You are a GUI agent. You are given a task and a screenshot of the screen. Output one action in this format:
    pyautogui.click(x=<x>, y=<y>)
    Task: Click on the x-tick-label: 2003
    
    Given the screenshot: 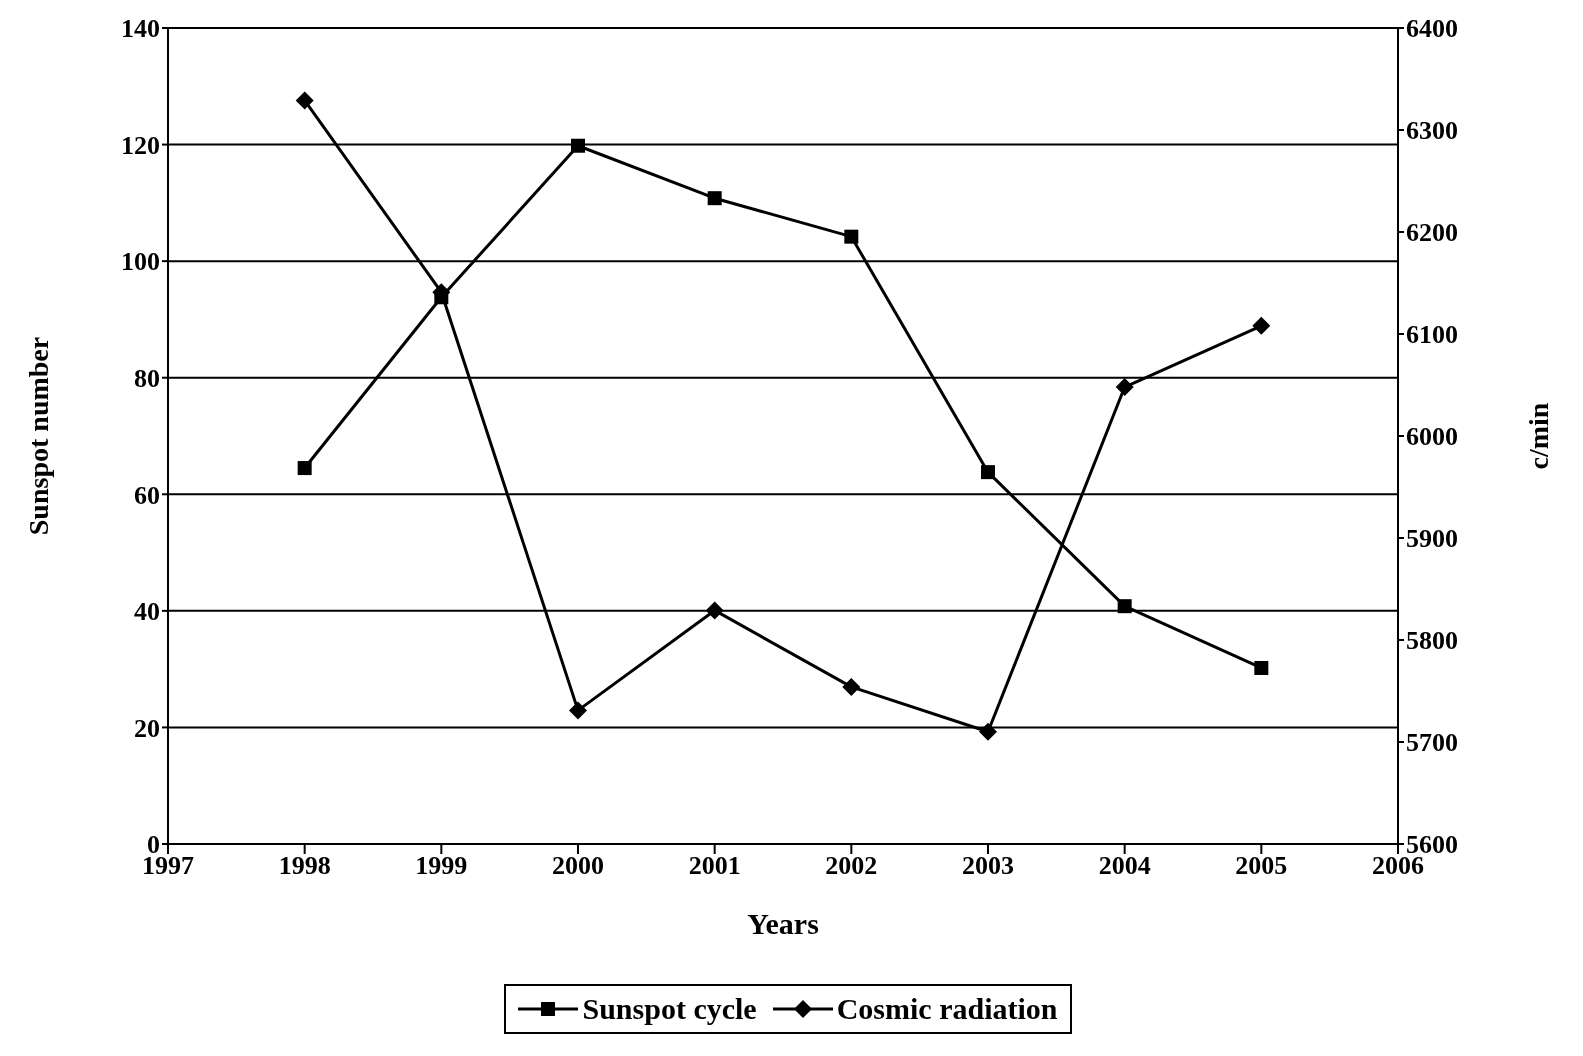 What is the action you would take?
    pyautogui.click(x=988, y=866)
    